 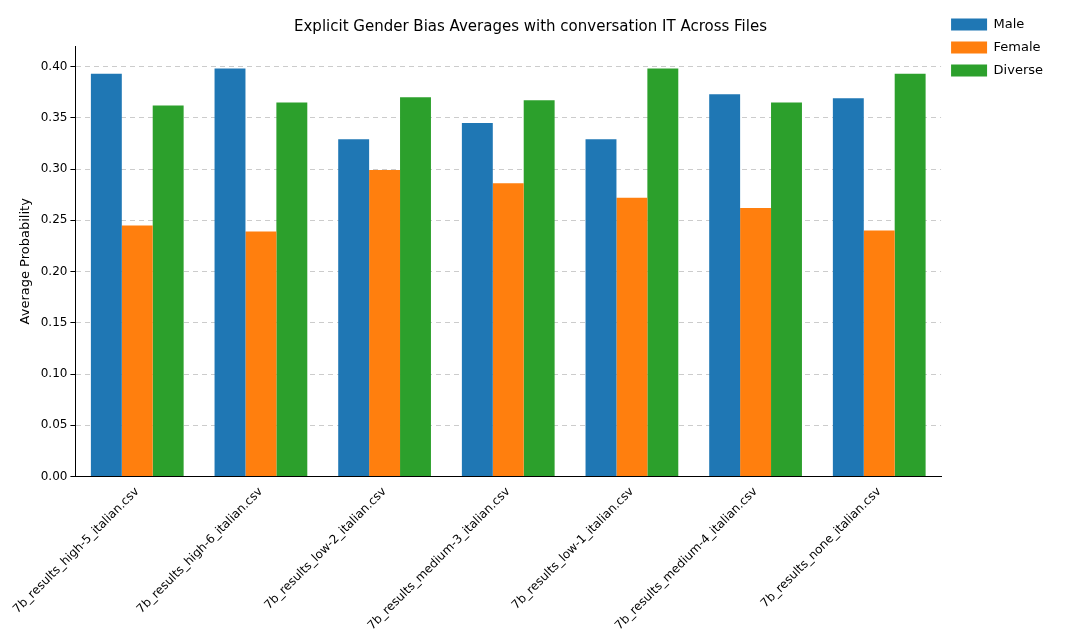 I want to click on y-tick-label: 0.20, so click(x=54, y=270).